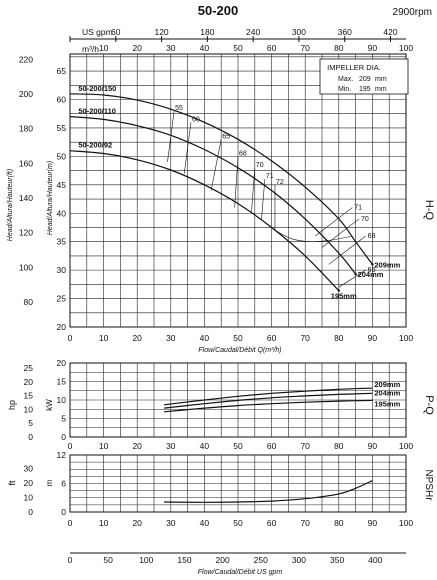  Describe the element at coordinates (339, 523) in the screenshot. I see `npsh-m3h-tick-label: 80` at that location.